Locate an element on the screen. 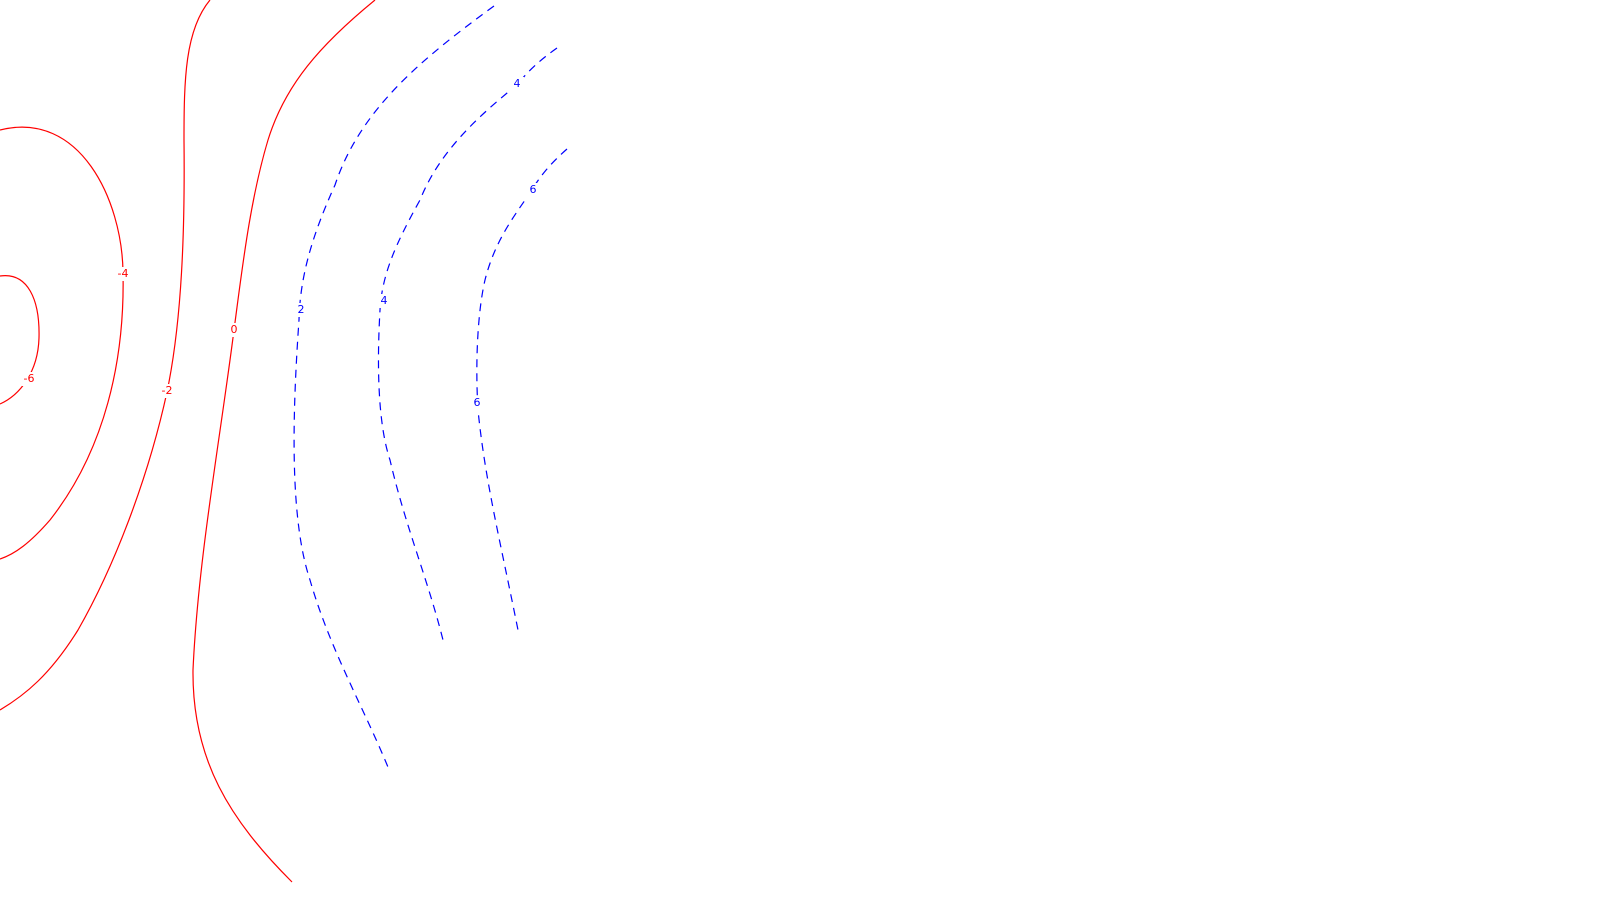  contour-label-1: -4 is located at coordinates (123, 273).